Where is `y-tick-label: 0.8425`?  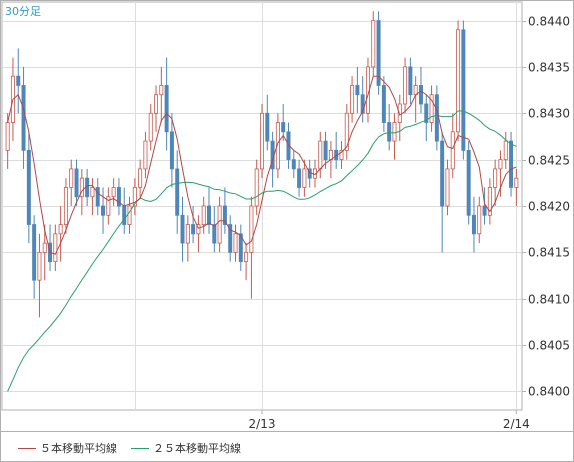 y-tick-label: 0.8425 is located at coordinates (549, 161).